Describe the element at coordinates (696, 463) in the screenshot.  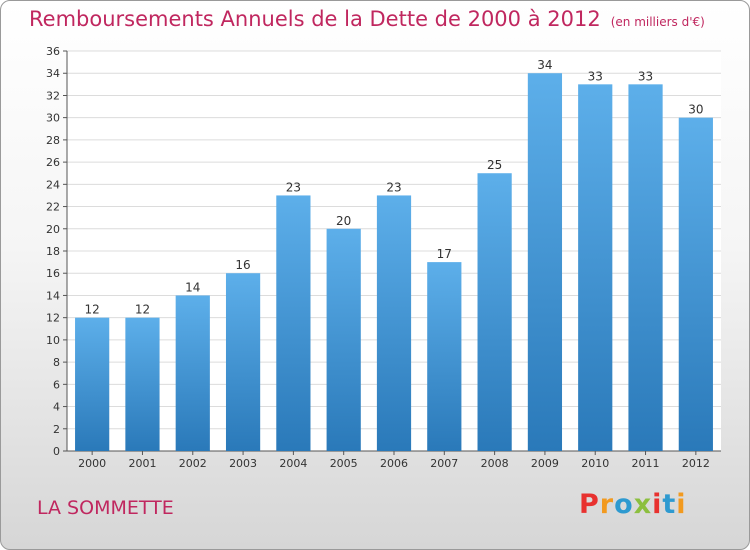
I see `x-tick-label: 2012` at that location.